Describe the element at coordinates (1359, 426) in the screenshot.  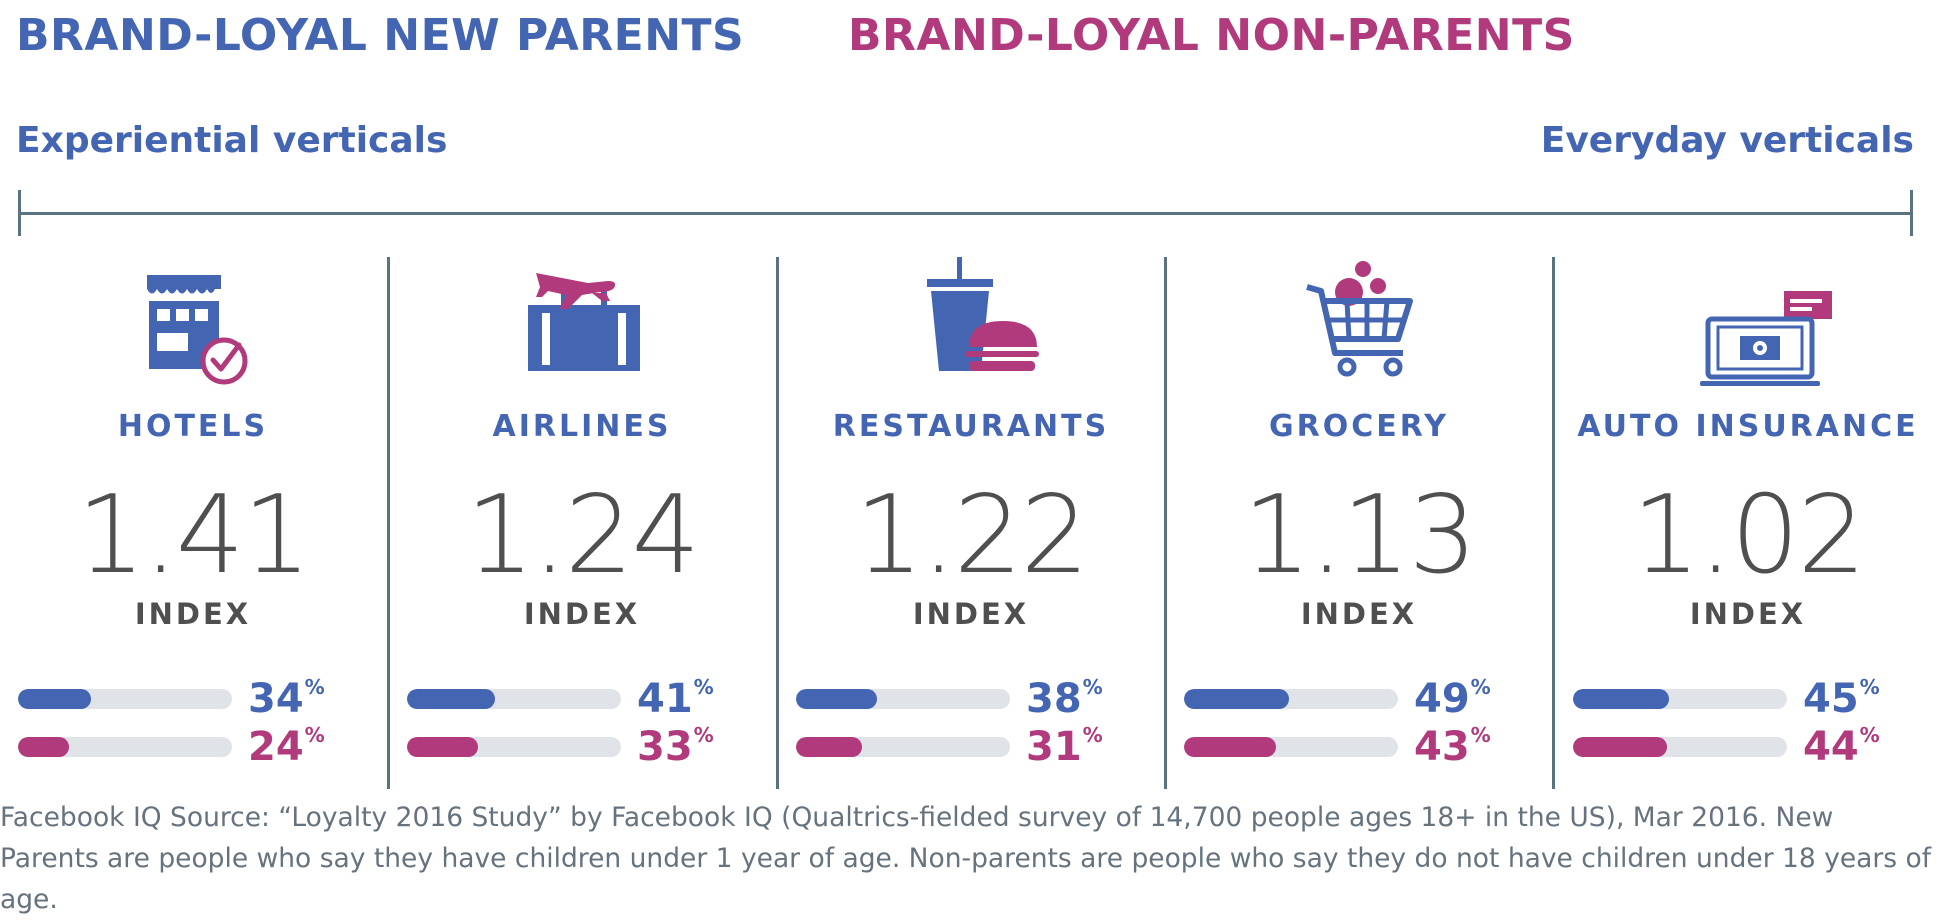
I see `category-label: GROCERY` at that location.